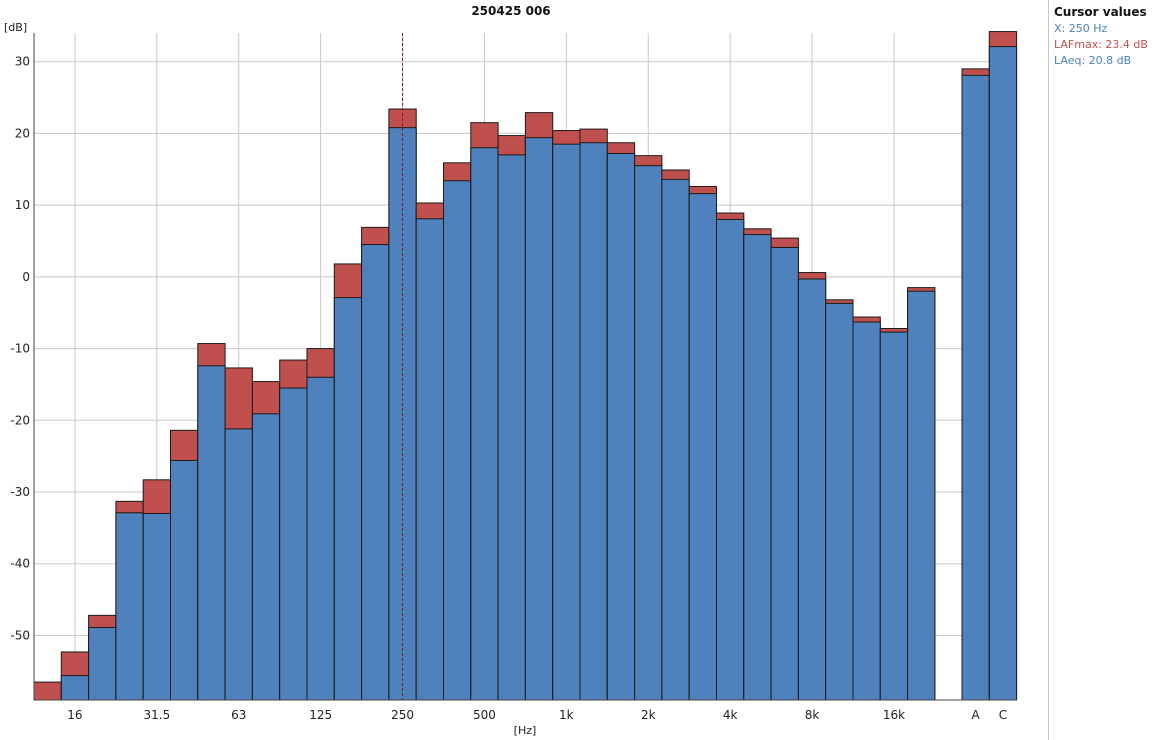 Image resolution: width=1156 pixels, height=740 pixels. What do you see at coordinates (47, 691) in the screenshot?
I see `bar-lafmax` at bounding box center [47, 691].